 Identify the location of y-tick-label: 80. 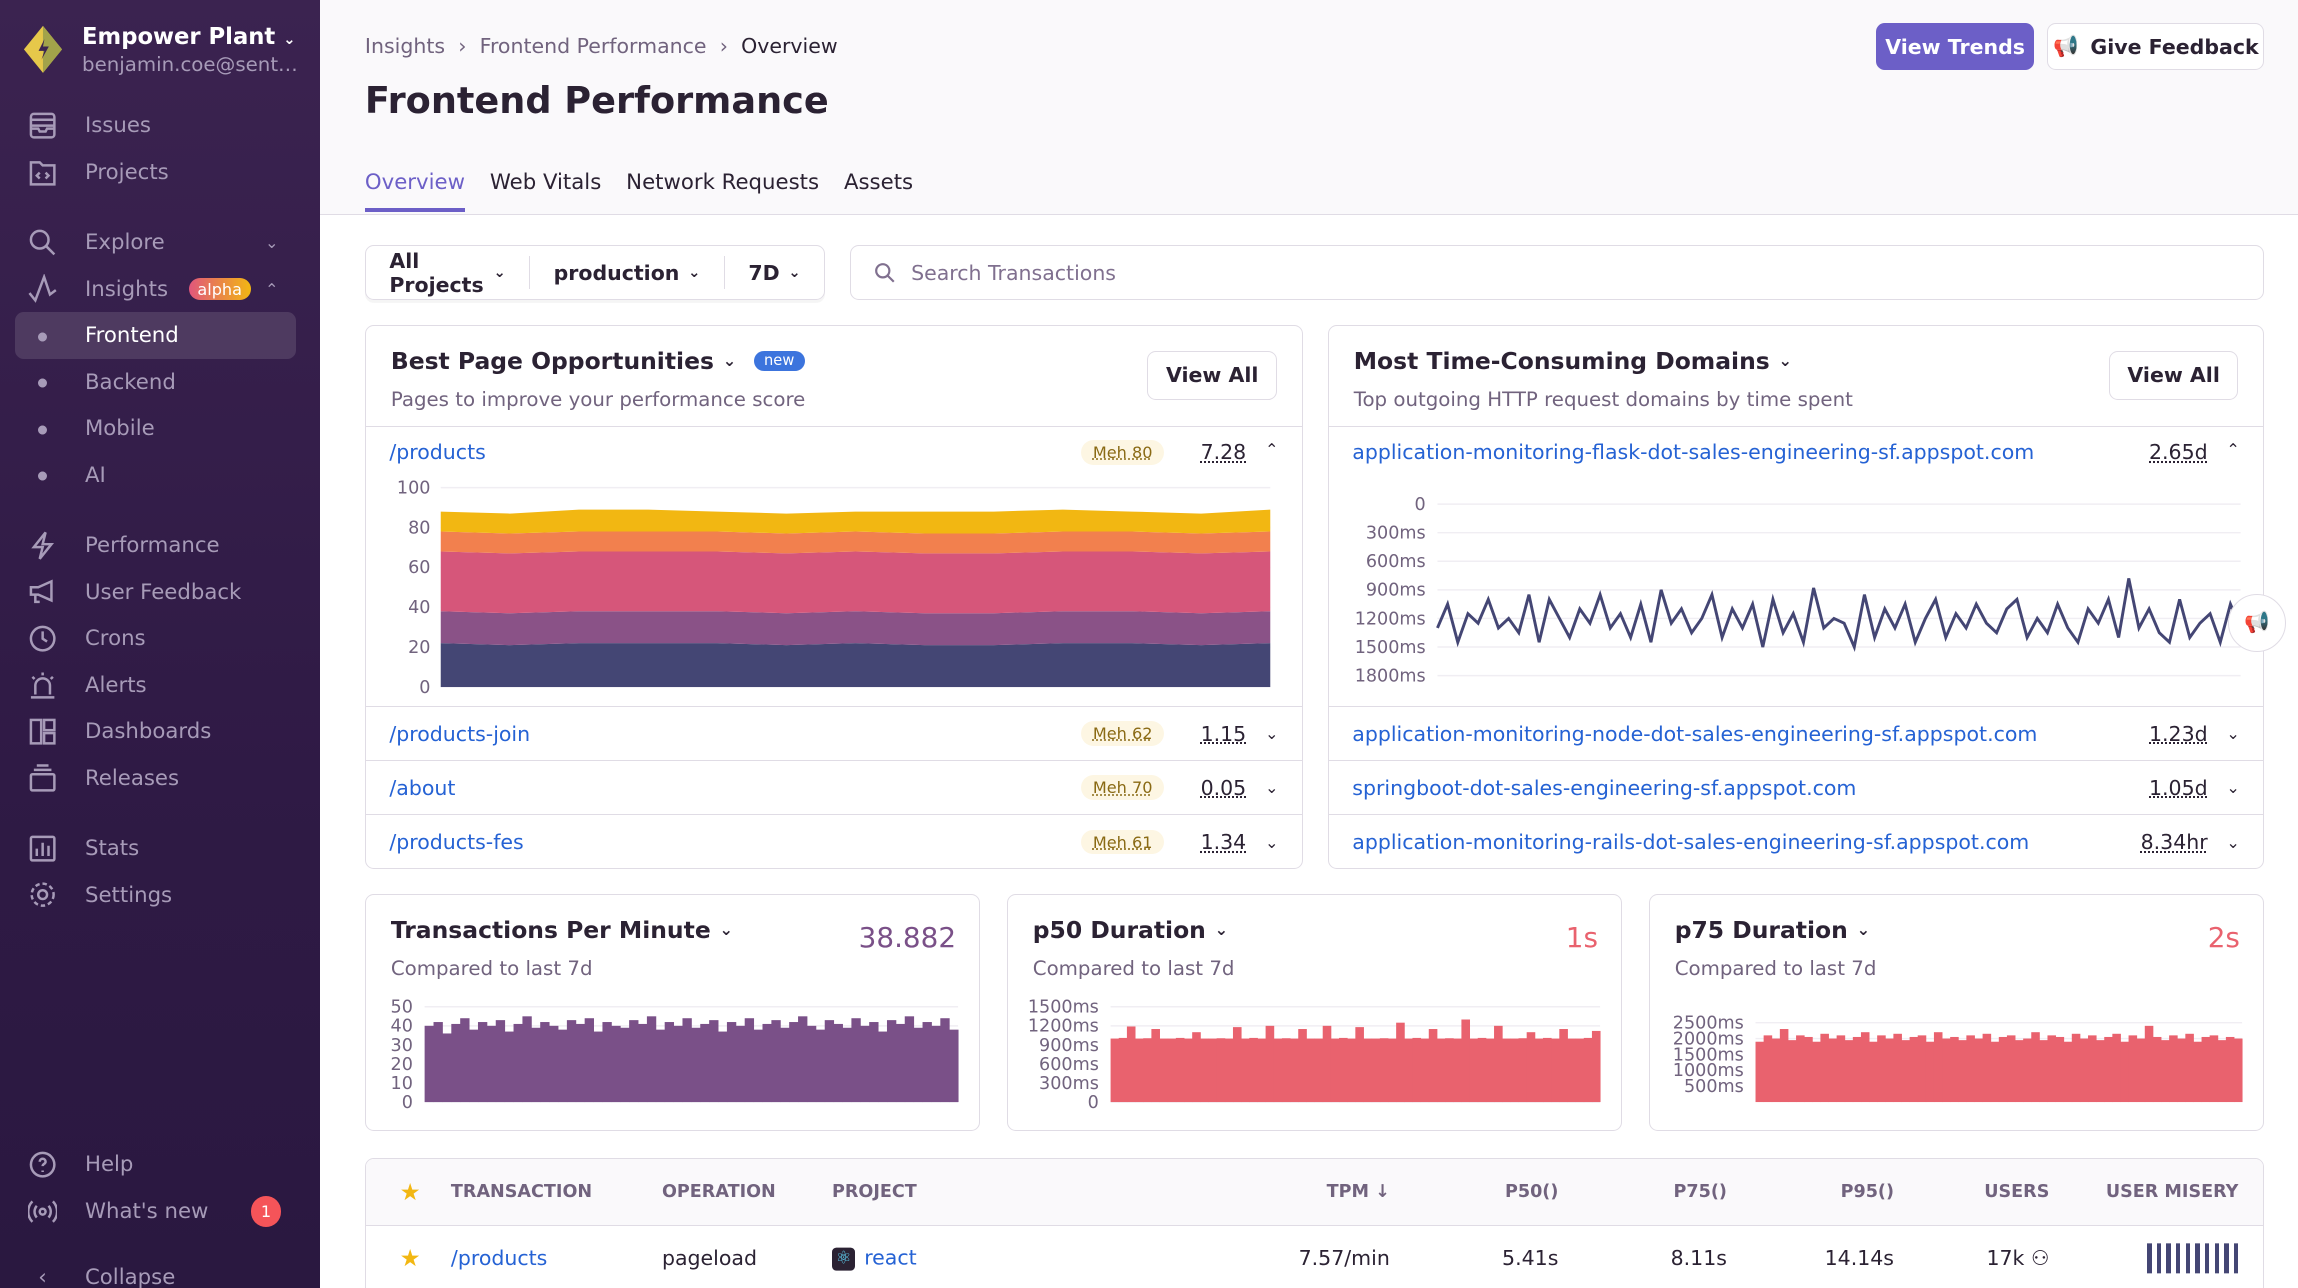
(419, 528).